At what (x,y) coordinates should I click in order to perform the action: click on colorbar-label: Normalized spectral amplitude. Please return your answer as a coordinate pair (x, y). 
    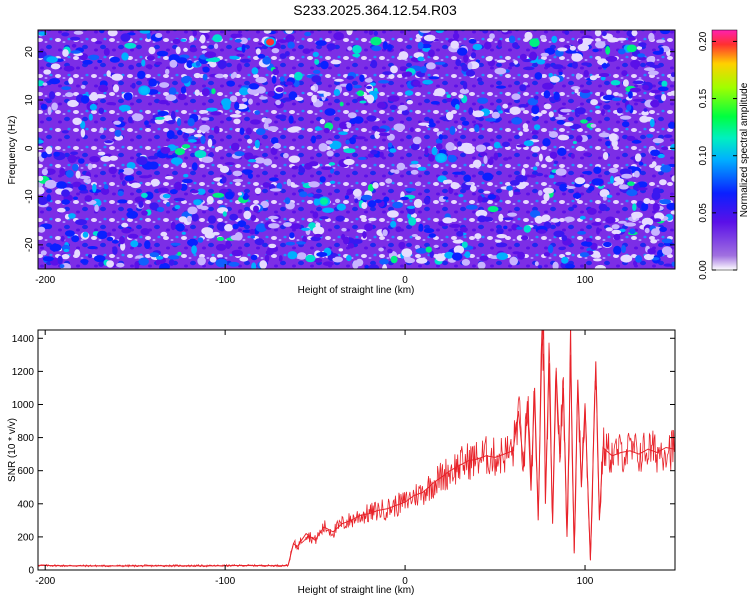
    Looking at the image, I should click on (744, 149).